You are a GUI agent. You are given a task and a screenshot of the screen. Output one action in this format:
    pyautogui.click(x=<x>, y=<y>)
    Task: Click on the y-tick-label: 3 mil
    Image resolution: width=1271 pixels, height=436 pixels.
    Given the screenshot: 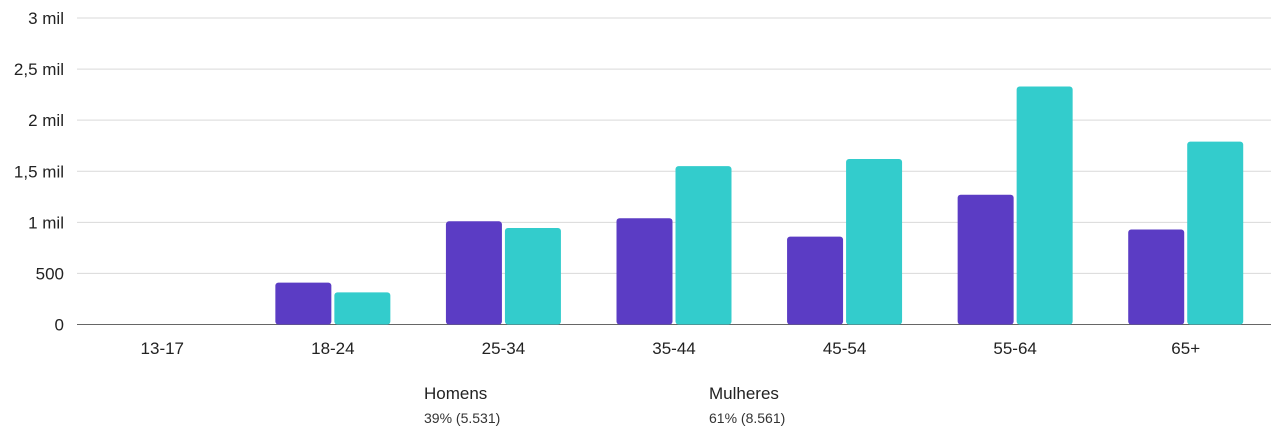 What is the action you would take?
    pyautogui.click(x=46, y=18)
    